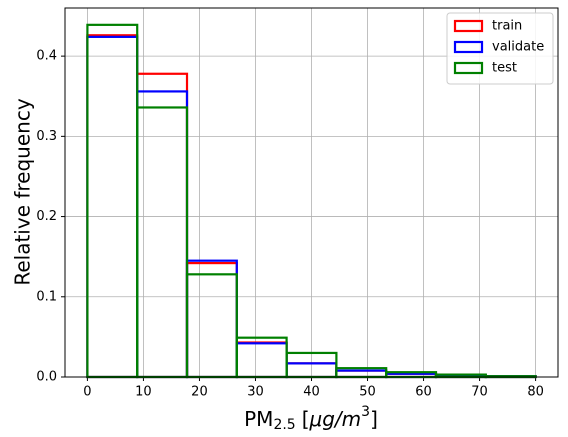 The width and height of the screenshot is (568, 437). Describe the element at coordinates (479, 392) in the screenshot. I see `x-tick-label: 70` at that location.